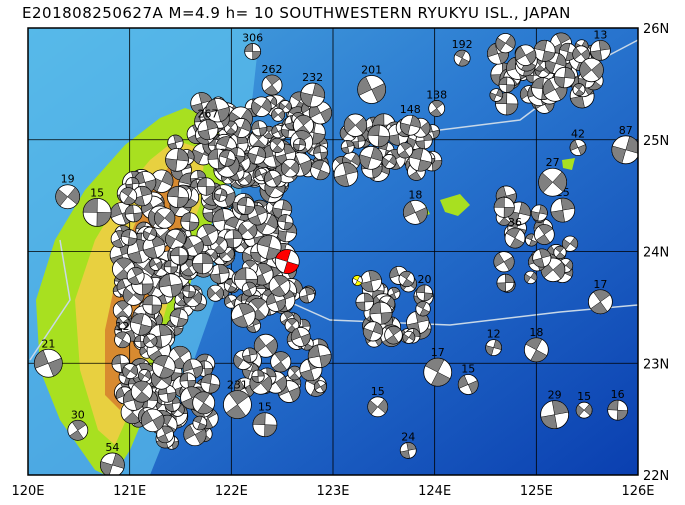  I want to click on depth-label: 24, so click(408, 436).